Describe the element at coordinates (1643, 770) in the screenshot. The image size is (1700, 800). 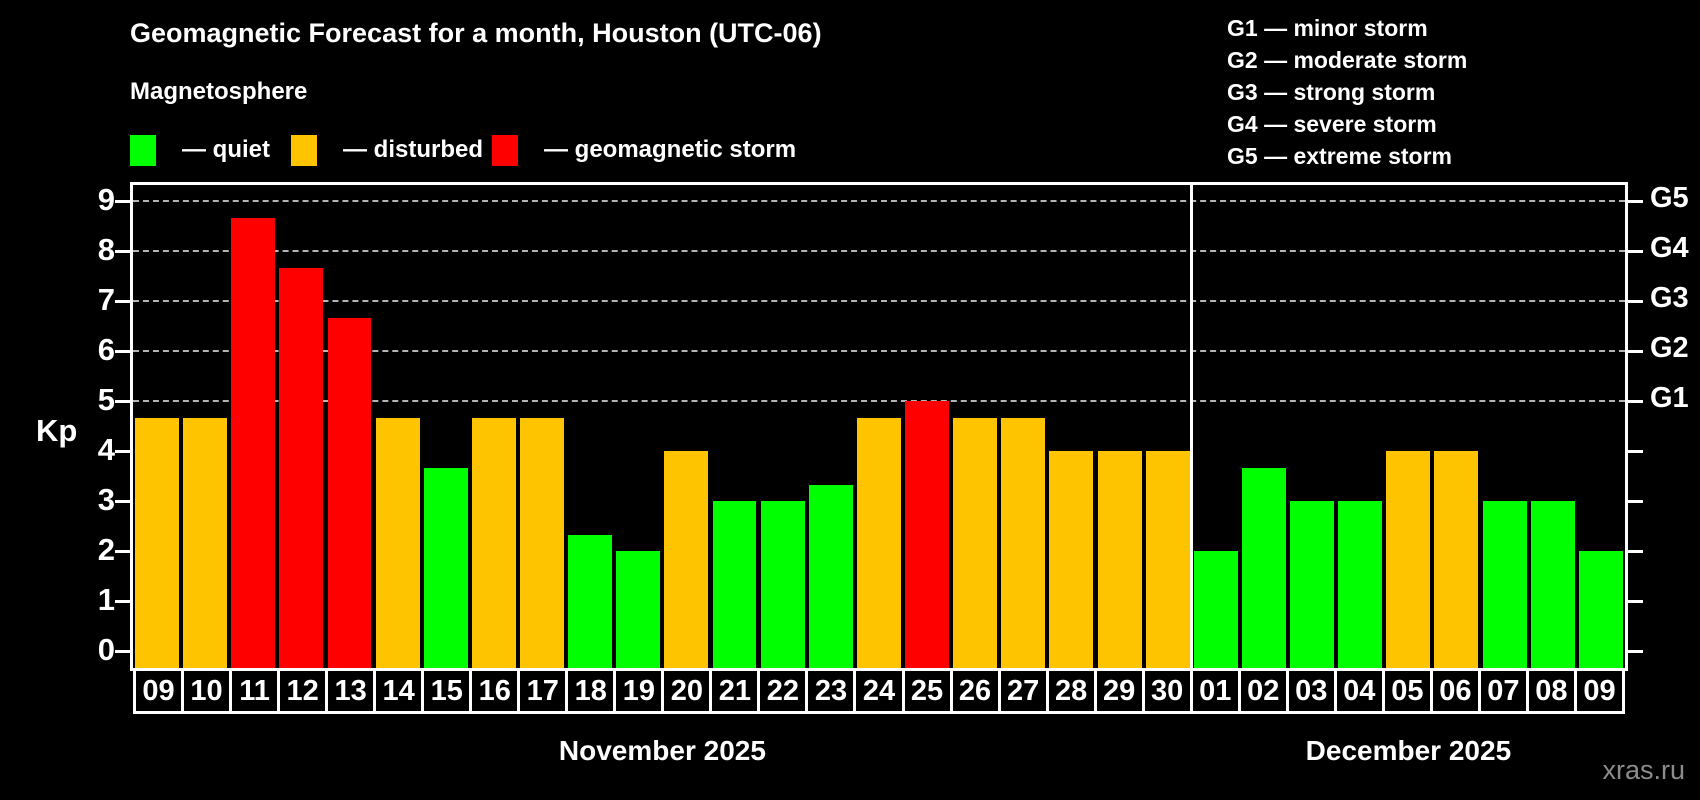
I see `watermark: xras.ru` at that location.